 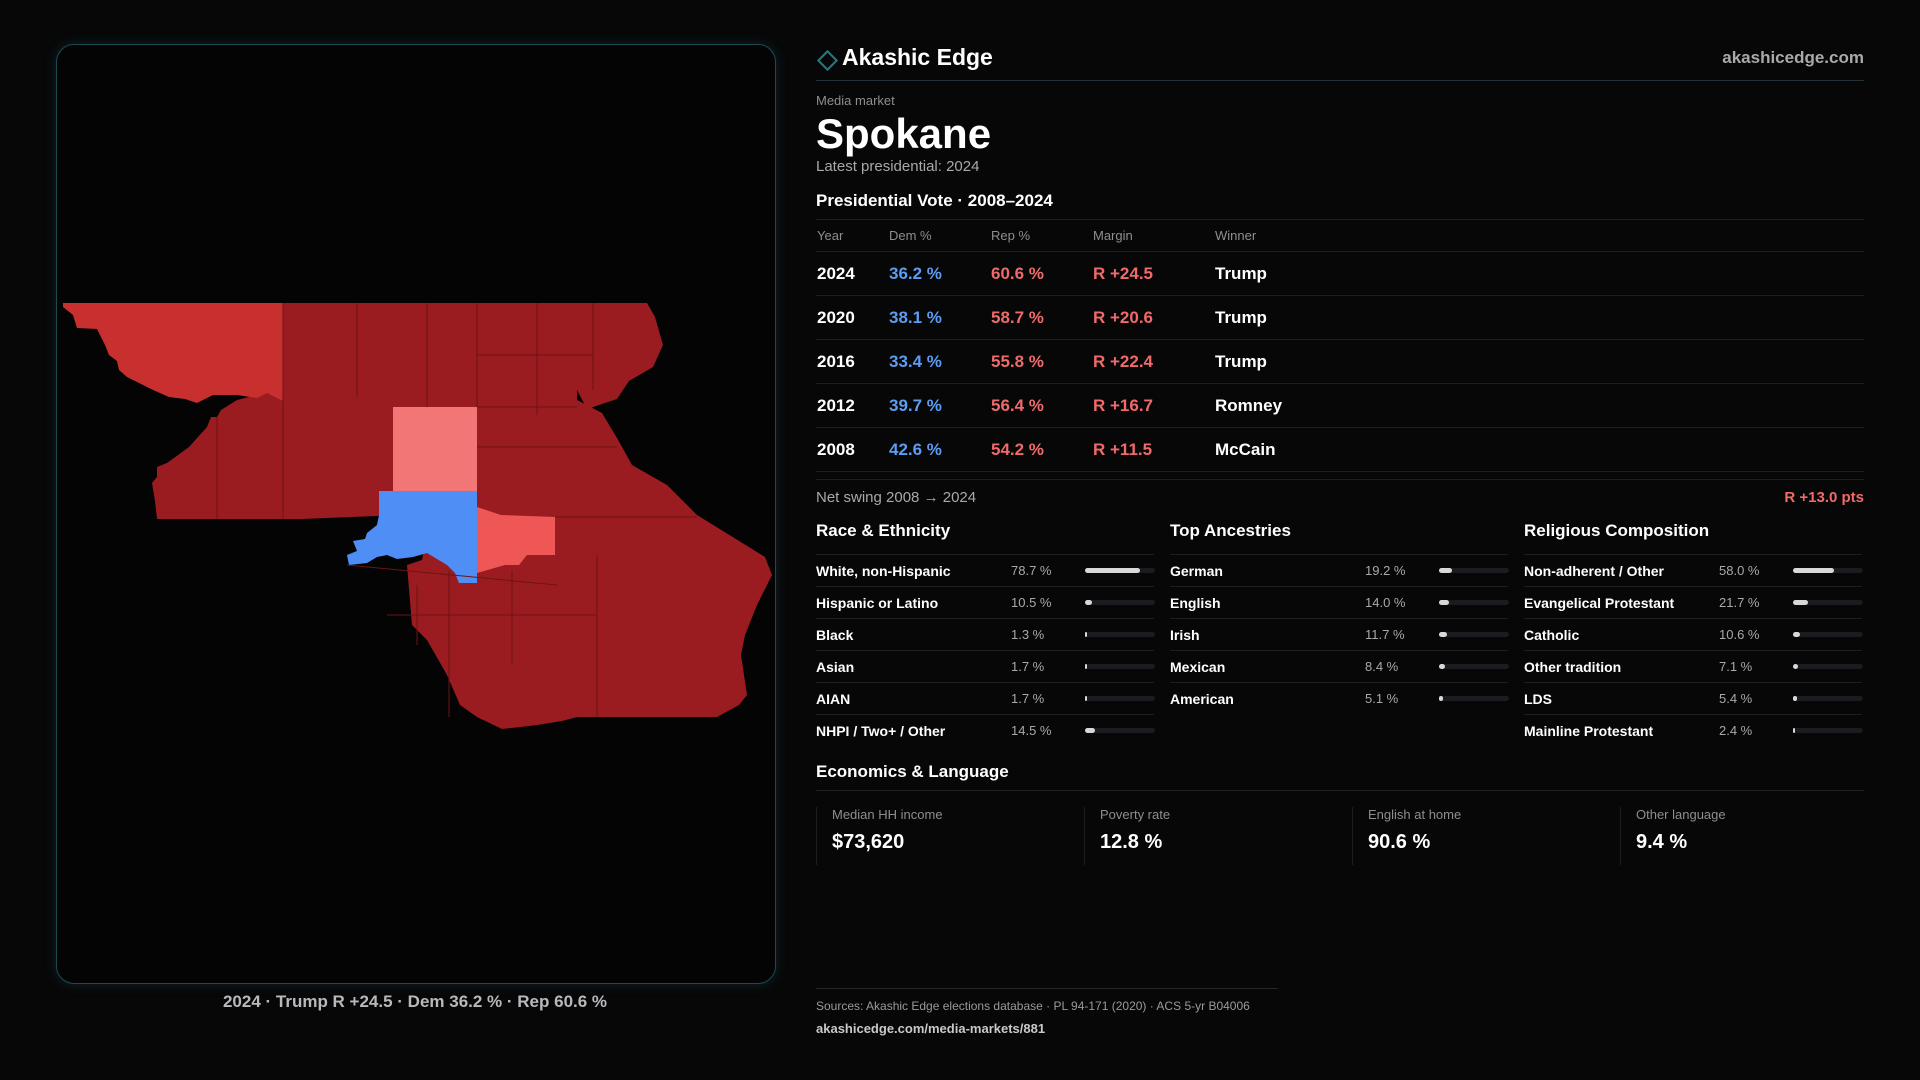 What do you see at coordinates (1153, 449) in the screenshot?
I see `cell-margin: R +11.5` at bounding box center [1153, 449].